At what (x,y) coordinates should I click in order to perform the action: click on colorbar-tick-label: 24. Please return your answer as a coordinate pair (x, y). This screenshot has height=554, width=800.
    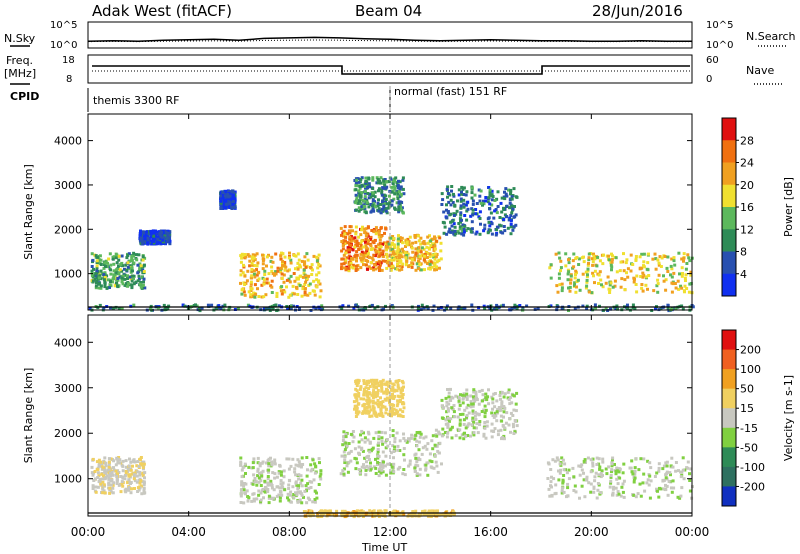
    Looking at the image, I should click on (747, 163).